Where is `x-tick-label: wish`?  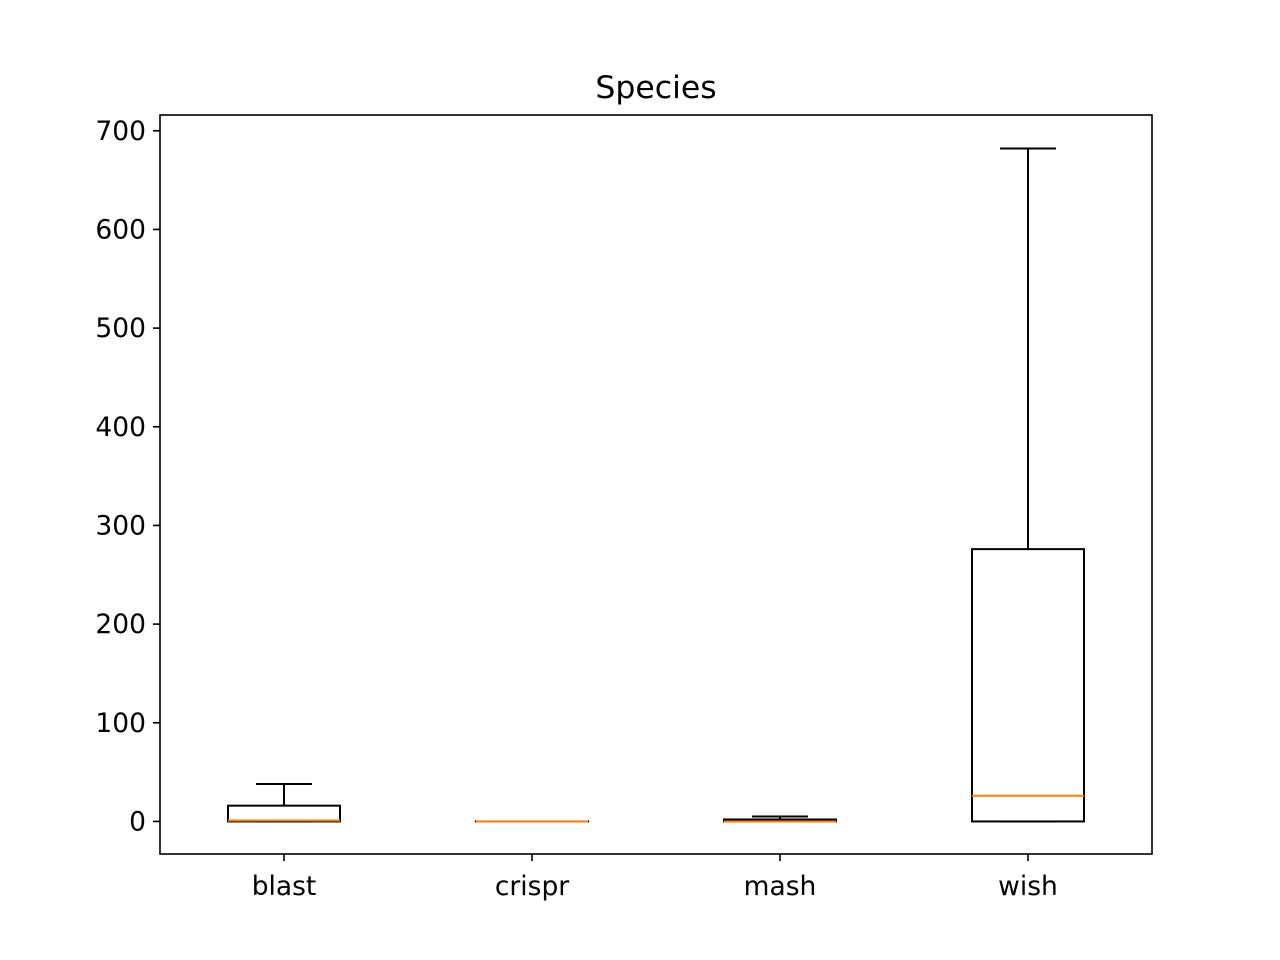
x-tick-label: wish is located at coordinates (1028, 886).